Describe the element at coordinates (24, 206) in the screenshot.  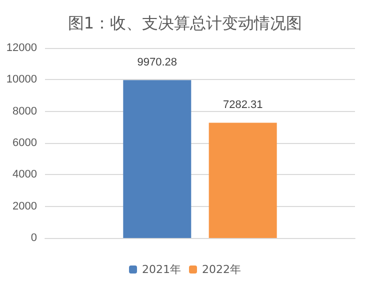
I see `y-tick-label: 2000` at that location.